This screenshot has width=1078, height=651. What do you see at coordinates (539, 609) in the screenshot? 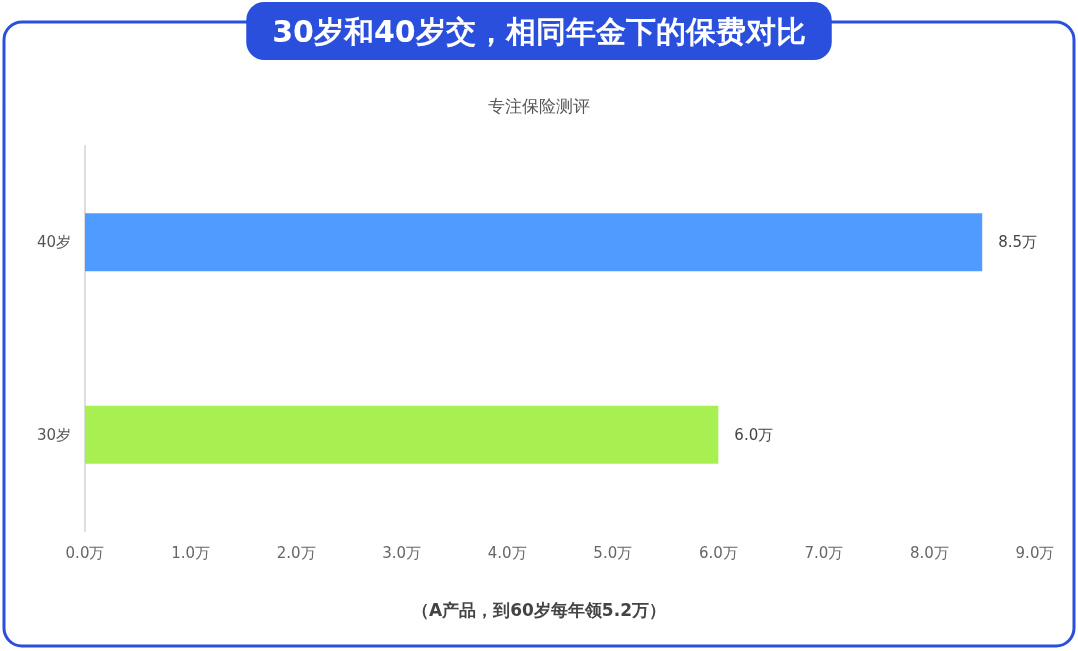
I see `text: （A产品，到60岁每年领5.2万）` at bounding box center [539, 609].